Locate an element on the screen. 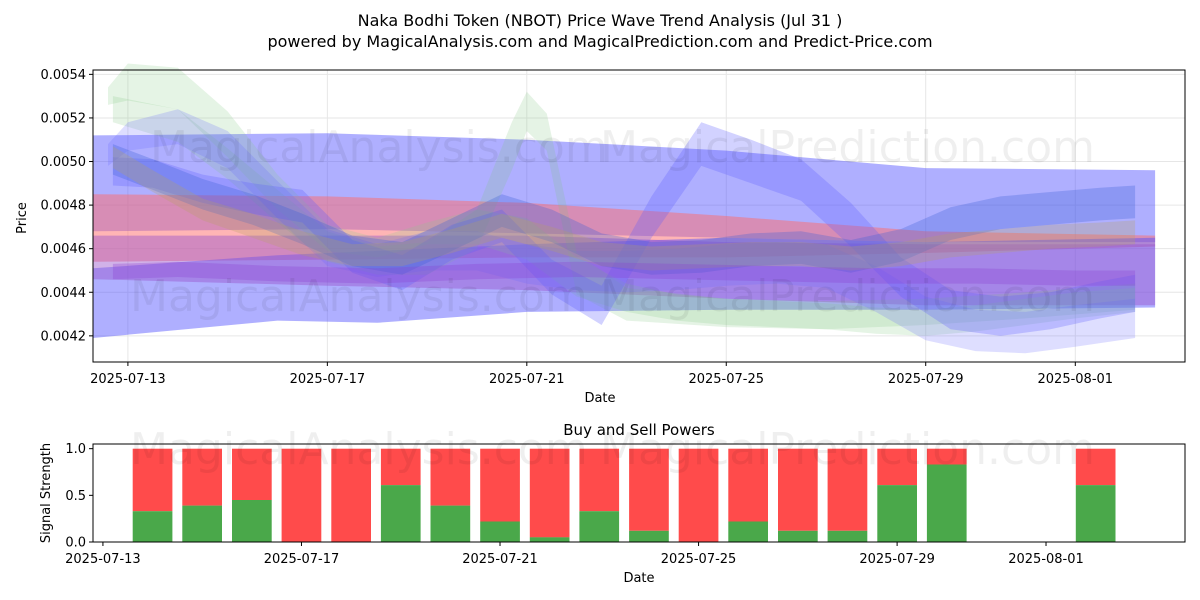 This screenshot has height=600, width=1200. price-x-tick-label: 2025-07-29 is located at coordinates (926, 379).